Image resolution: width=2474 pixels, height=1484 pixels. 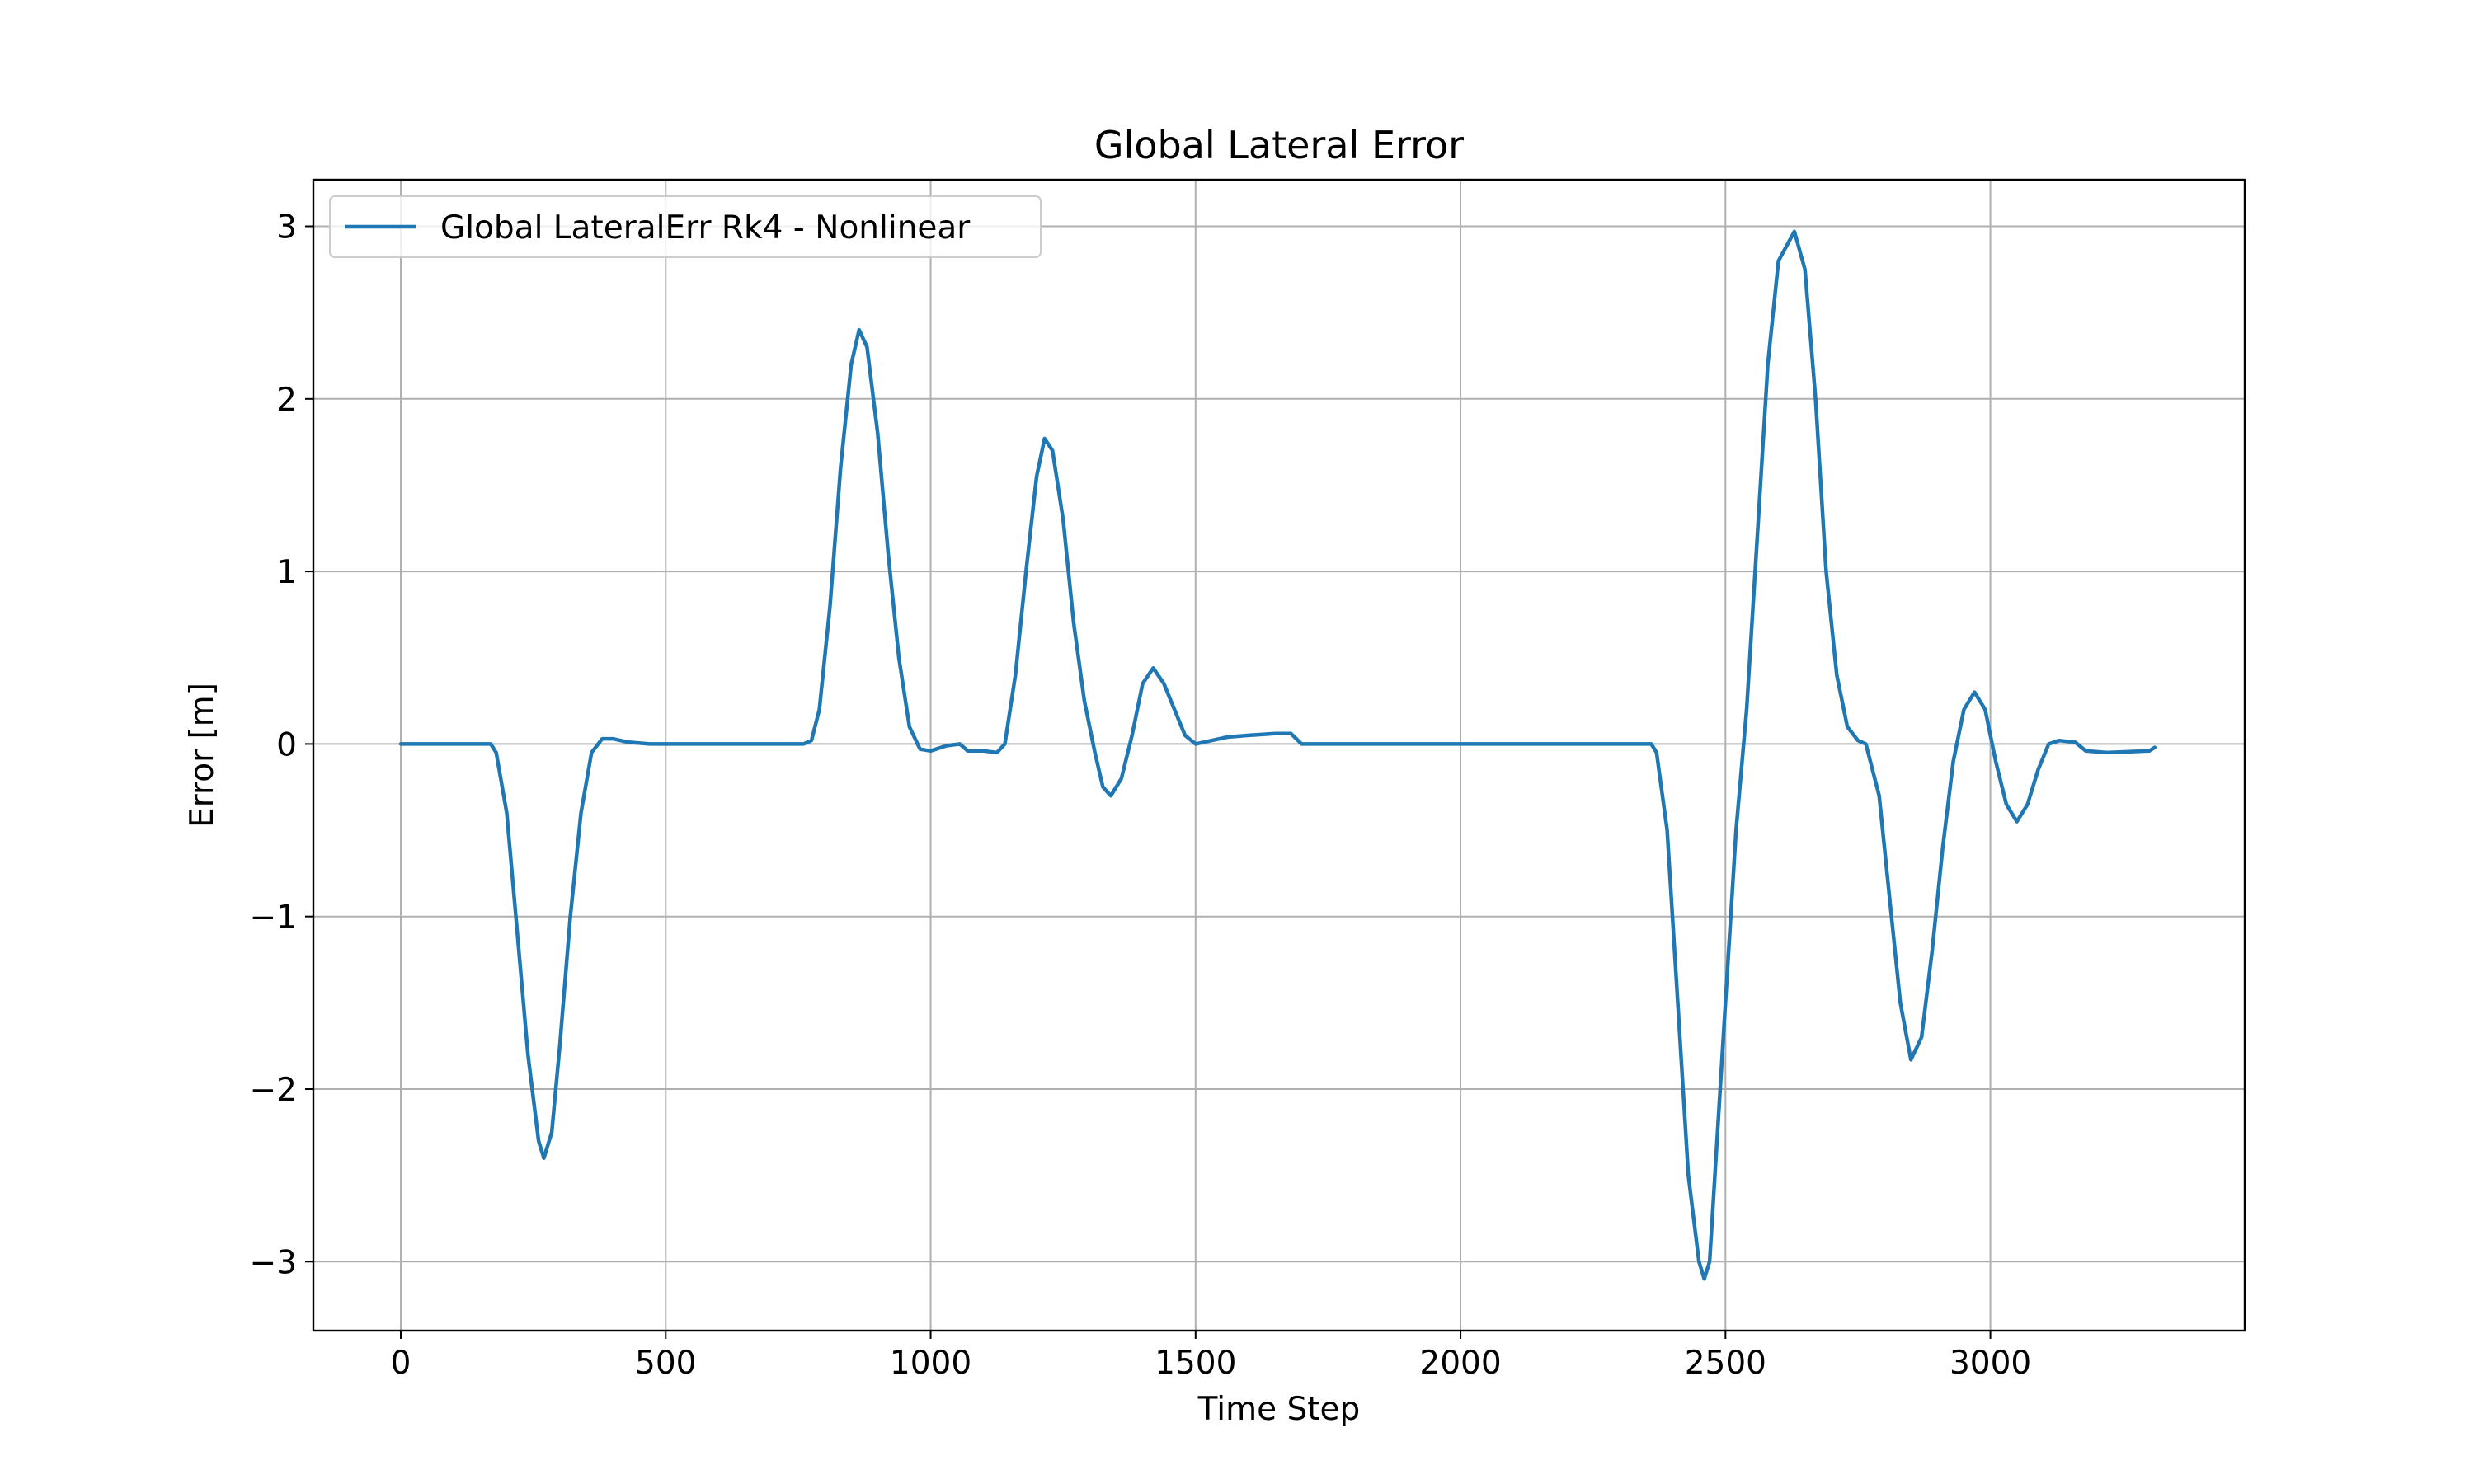 What do you see at coordinates (286, 400) in the screenshot?
I see `y-tick-label: 2` at bounding box center [286, 400].